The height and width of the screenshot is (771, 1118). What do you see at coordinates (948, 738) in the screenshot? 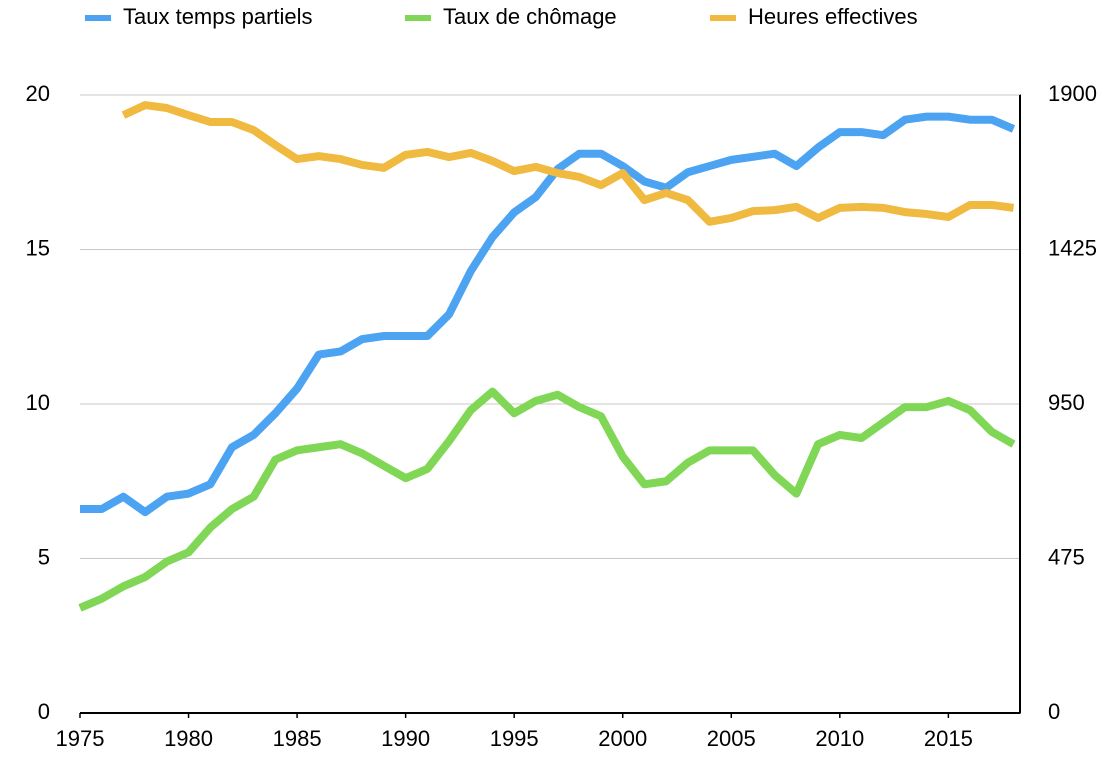
I see `x-tick-label: 2015` at bounding box center [948, 738].